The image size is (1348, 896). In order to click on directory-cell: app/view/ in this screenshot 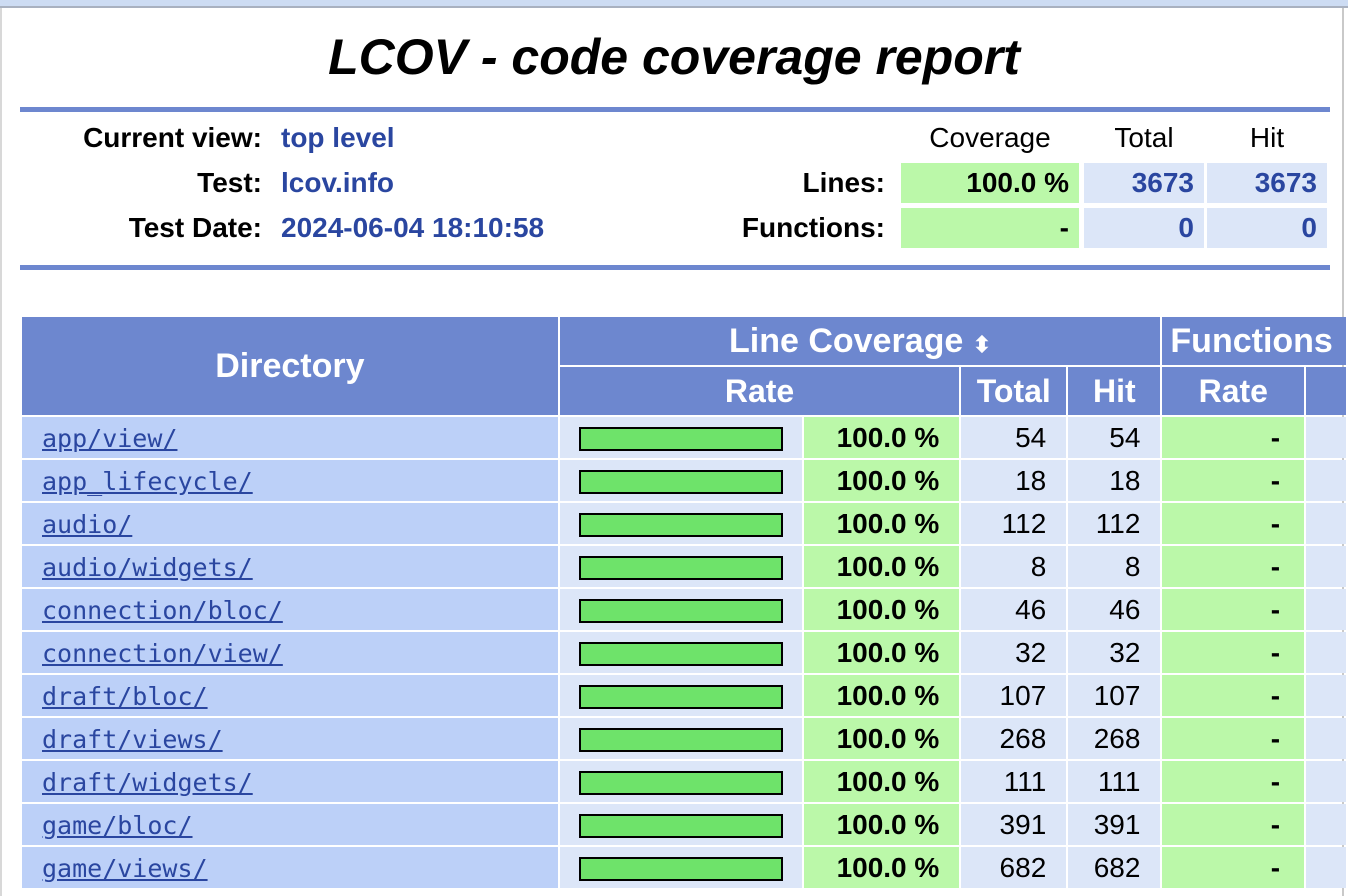, I will do `click(290, 437)`.